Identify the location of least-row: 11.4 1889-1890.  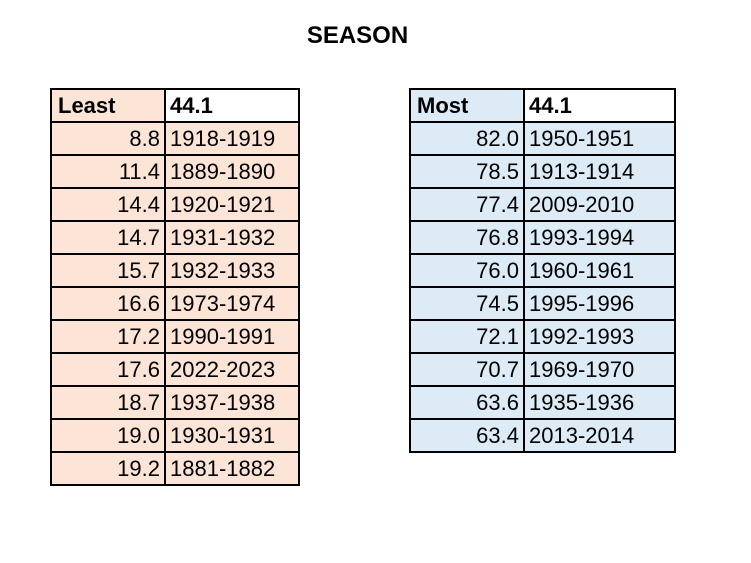
(175, 171).